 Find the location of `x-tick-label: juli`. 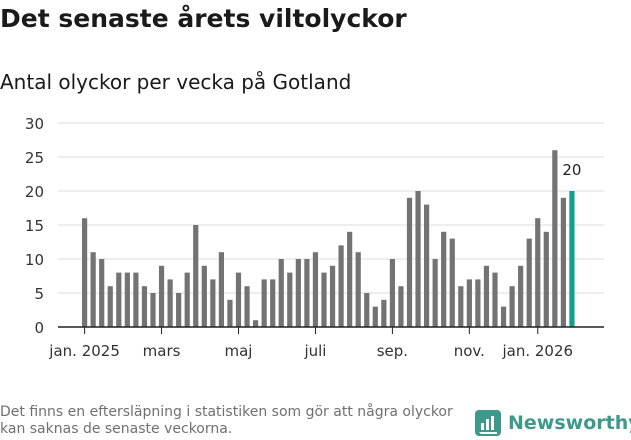

x-tick-label: juli is located at coordinates (314, 351).